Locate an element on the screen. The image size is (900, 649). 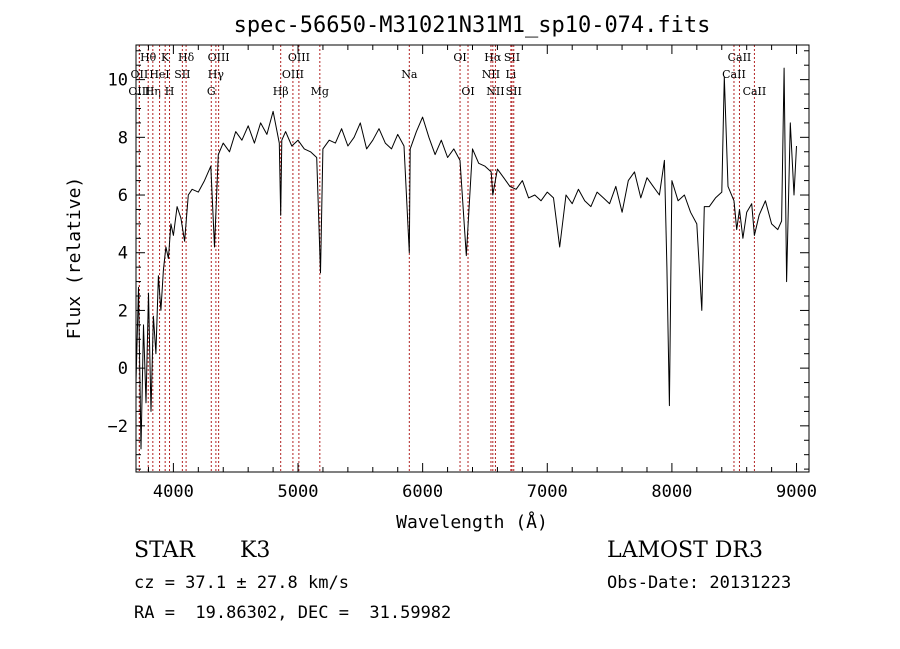
line-marker-label: Hγ is located at coordinates (216, 74).